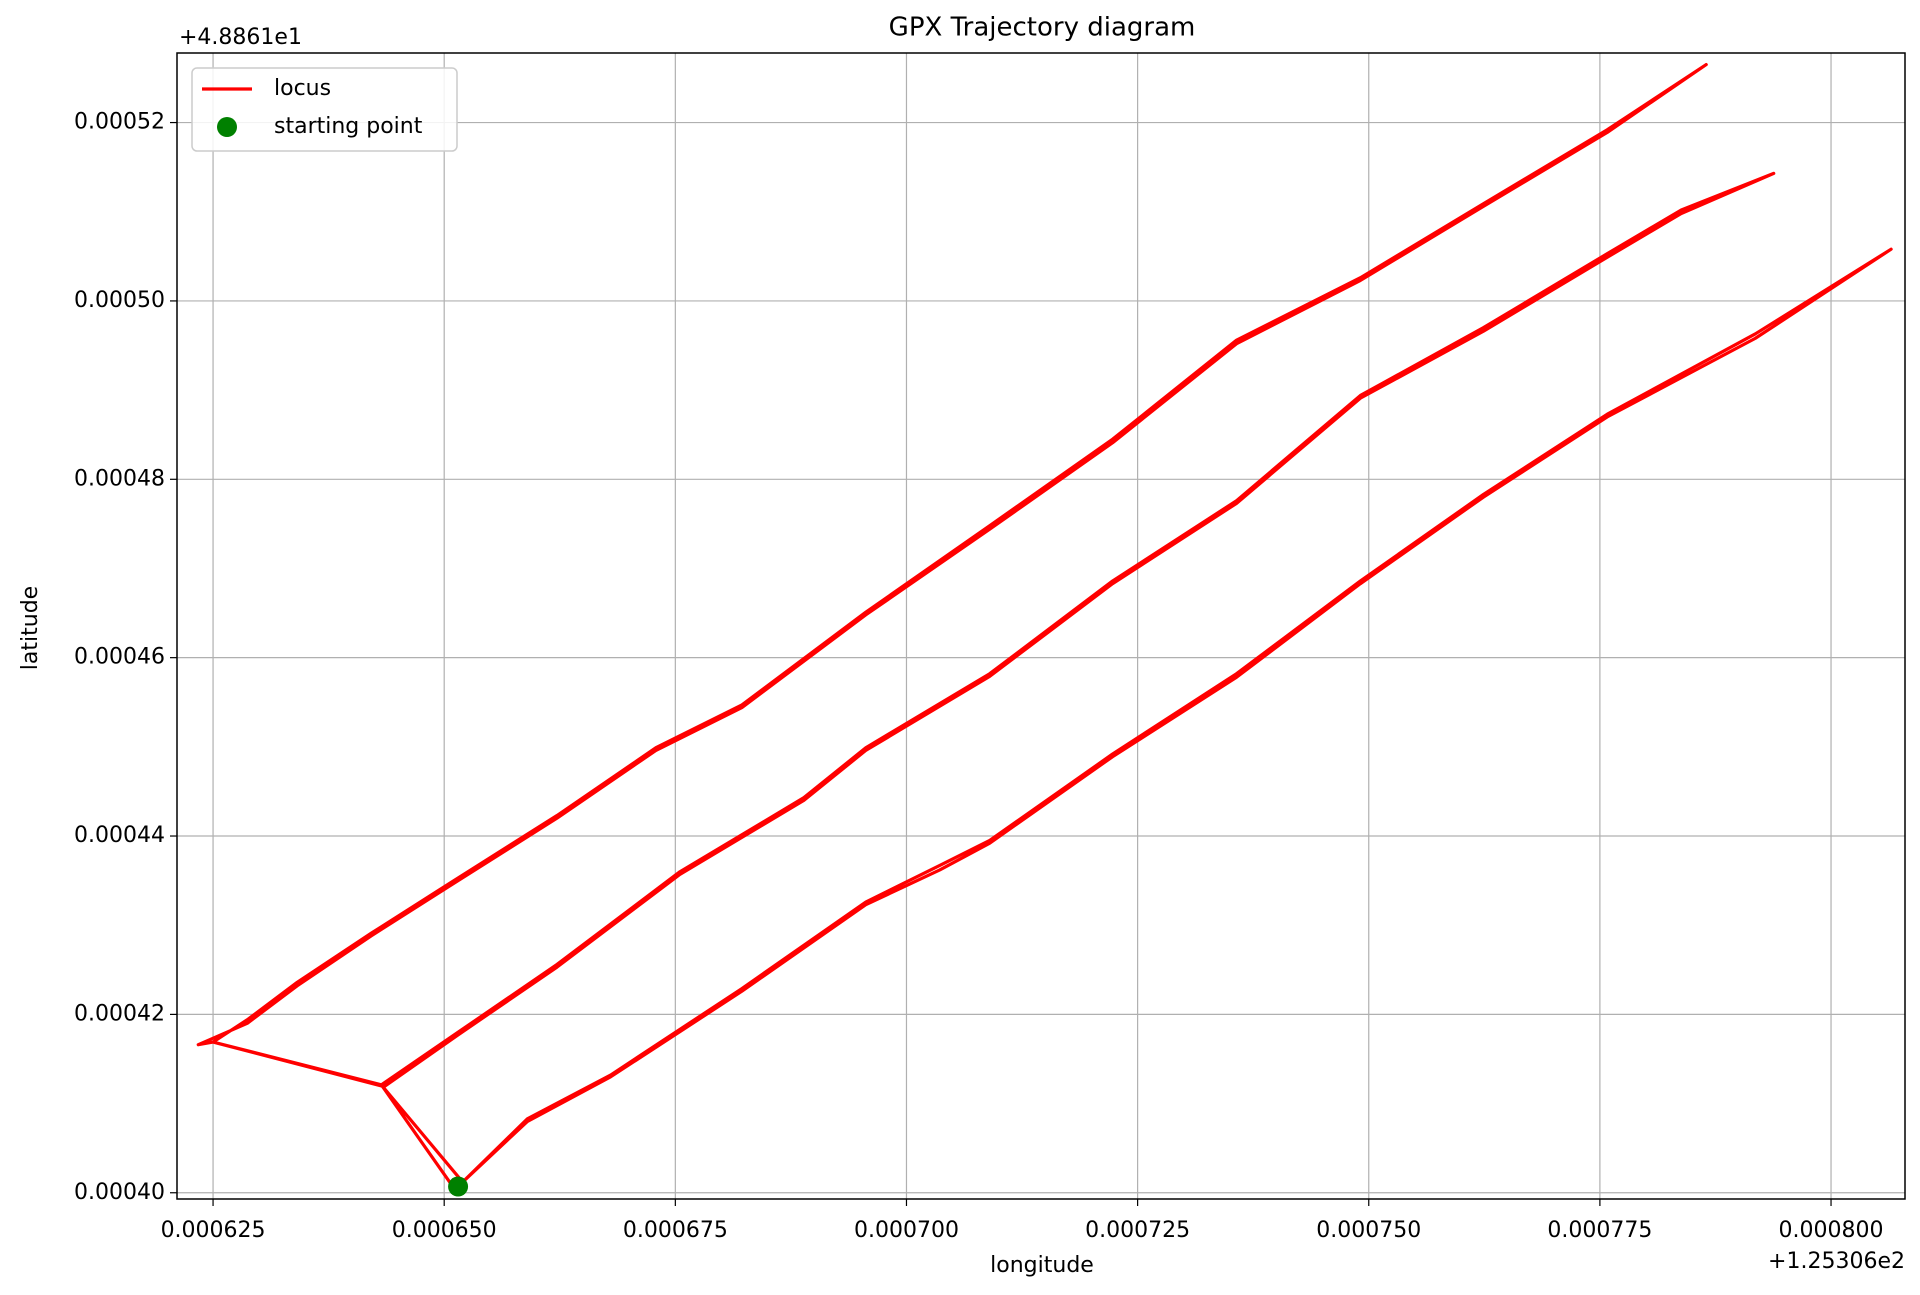 The width and height of the screenshot is (1920, 1295). What do you see at coordinates (1042, 28) in the screenshot?
I see `chart-title: GPX Trajectory diagram` at bounding box center [1042, 28].